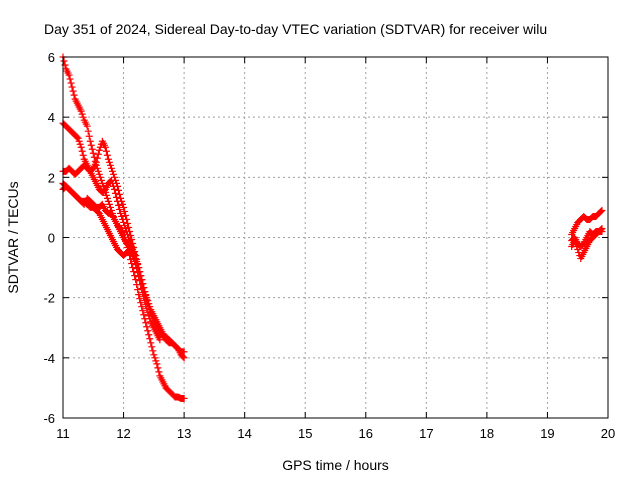 Image resolution: width=640 pixels, height=480 pixels. I want to click on y-axis-label: SDTVAR / TECUs, so click(13, 237).